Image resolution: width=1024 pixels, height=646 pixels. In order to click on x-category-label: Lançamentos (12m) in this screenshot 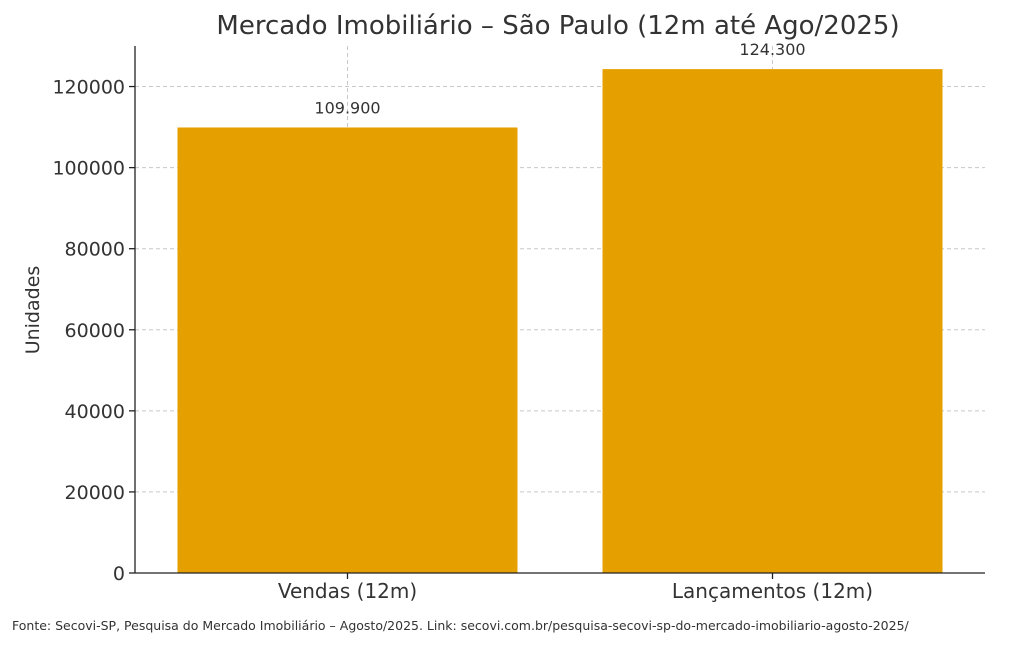, I will do `click(772, 591)`.